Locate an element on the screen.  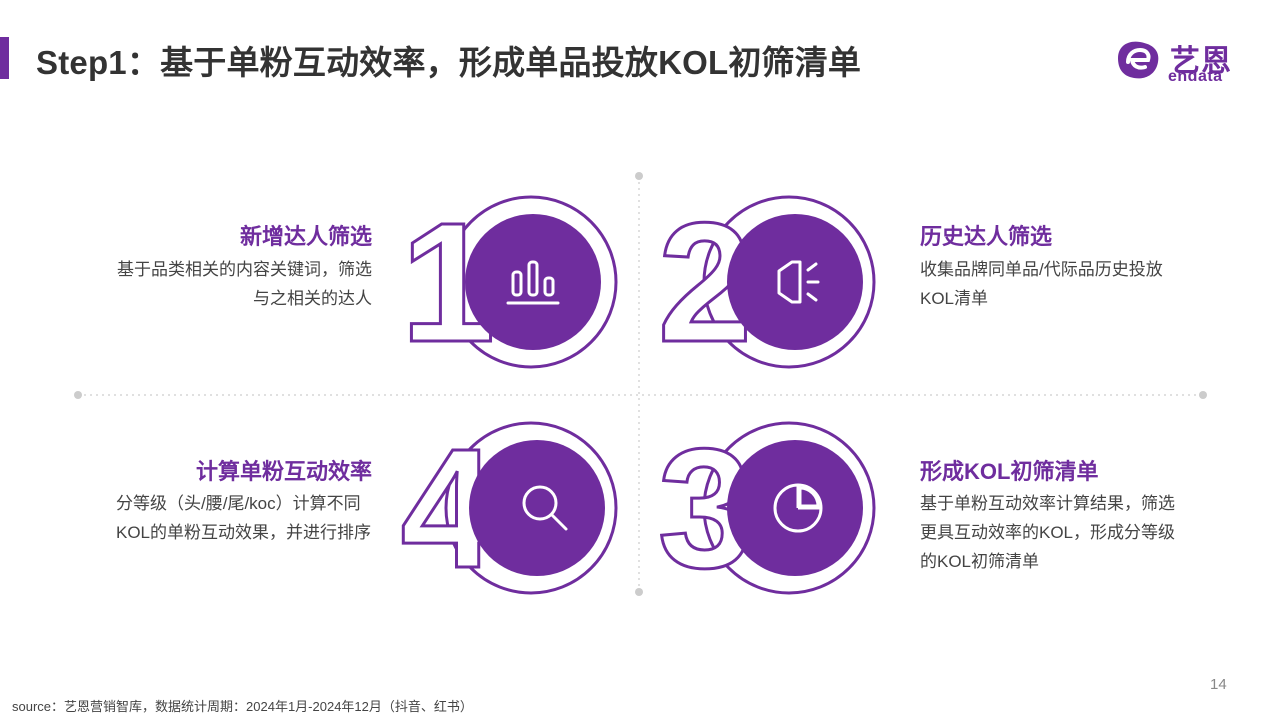
step-1-title: 新增达人筛选 is located at coordinates (305, 236).